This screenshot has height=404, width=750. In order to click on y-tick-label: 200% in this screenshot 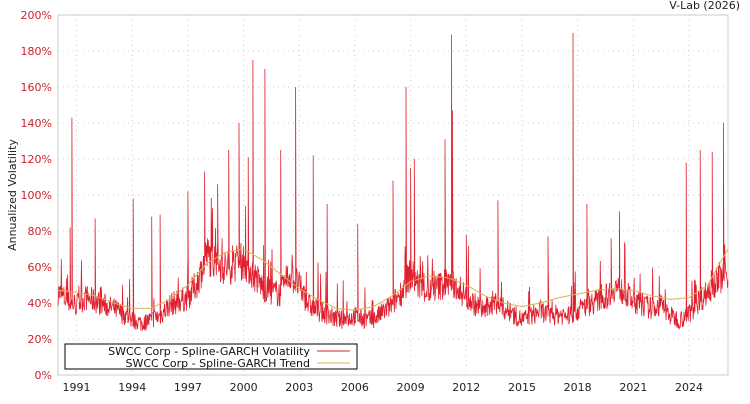, I will do `click(36, 15)`.